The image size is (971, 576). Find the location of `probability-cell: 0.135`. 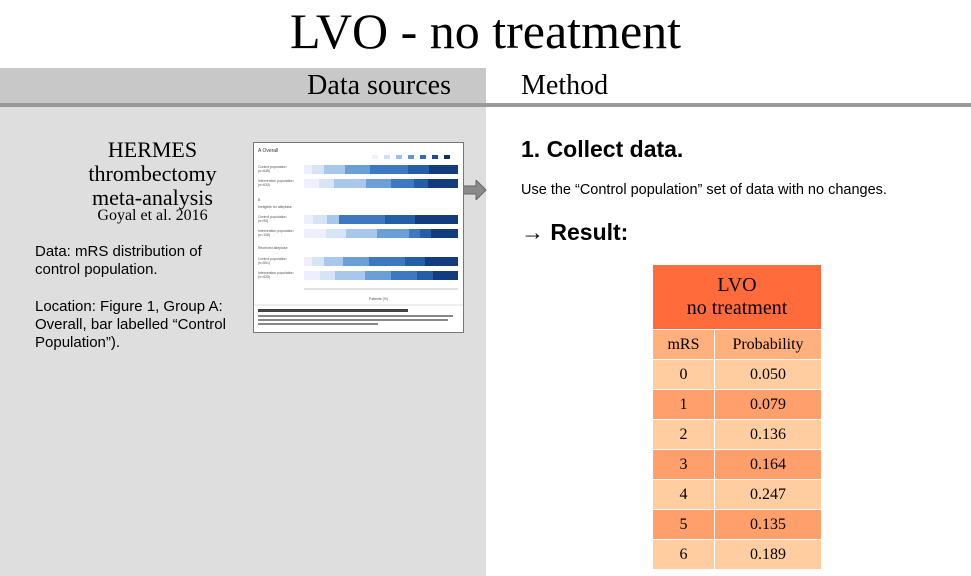

probability-cell: 0.135 is located at coordinates (768, 524).